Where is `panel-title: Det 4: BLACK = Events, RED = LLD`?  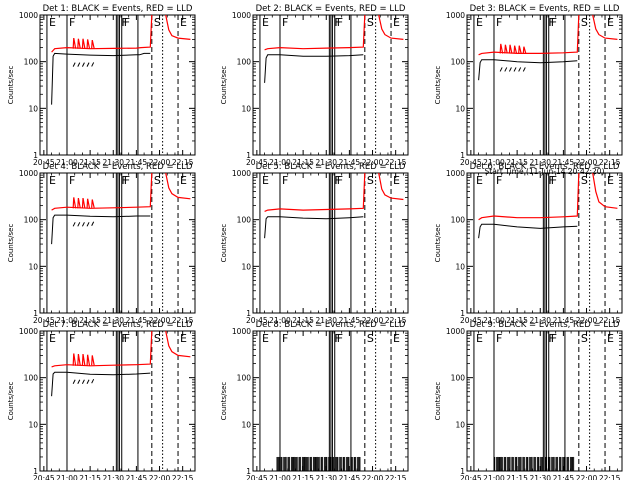
panel-title: Det 4: BLACK = Events, RED = LLD is located at coordinates (118, 167).